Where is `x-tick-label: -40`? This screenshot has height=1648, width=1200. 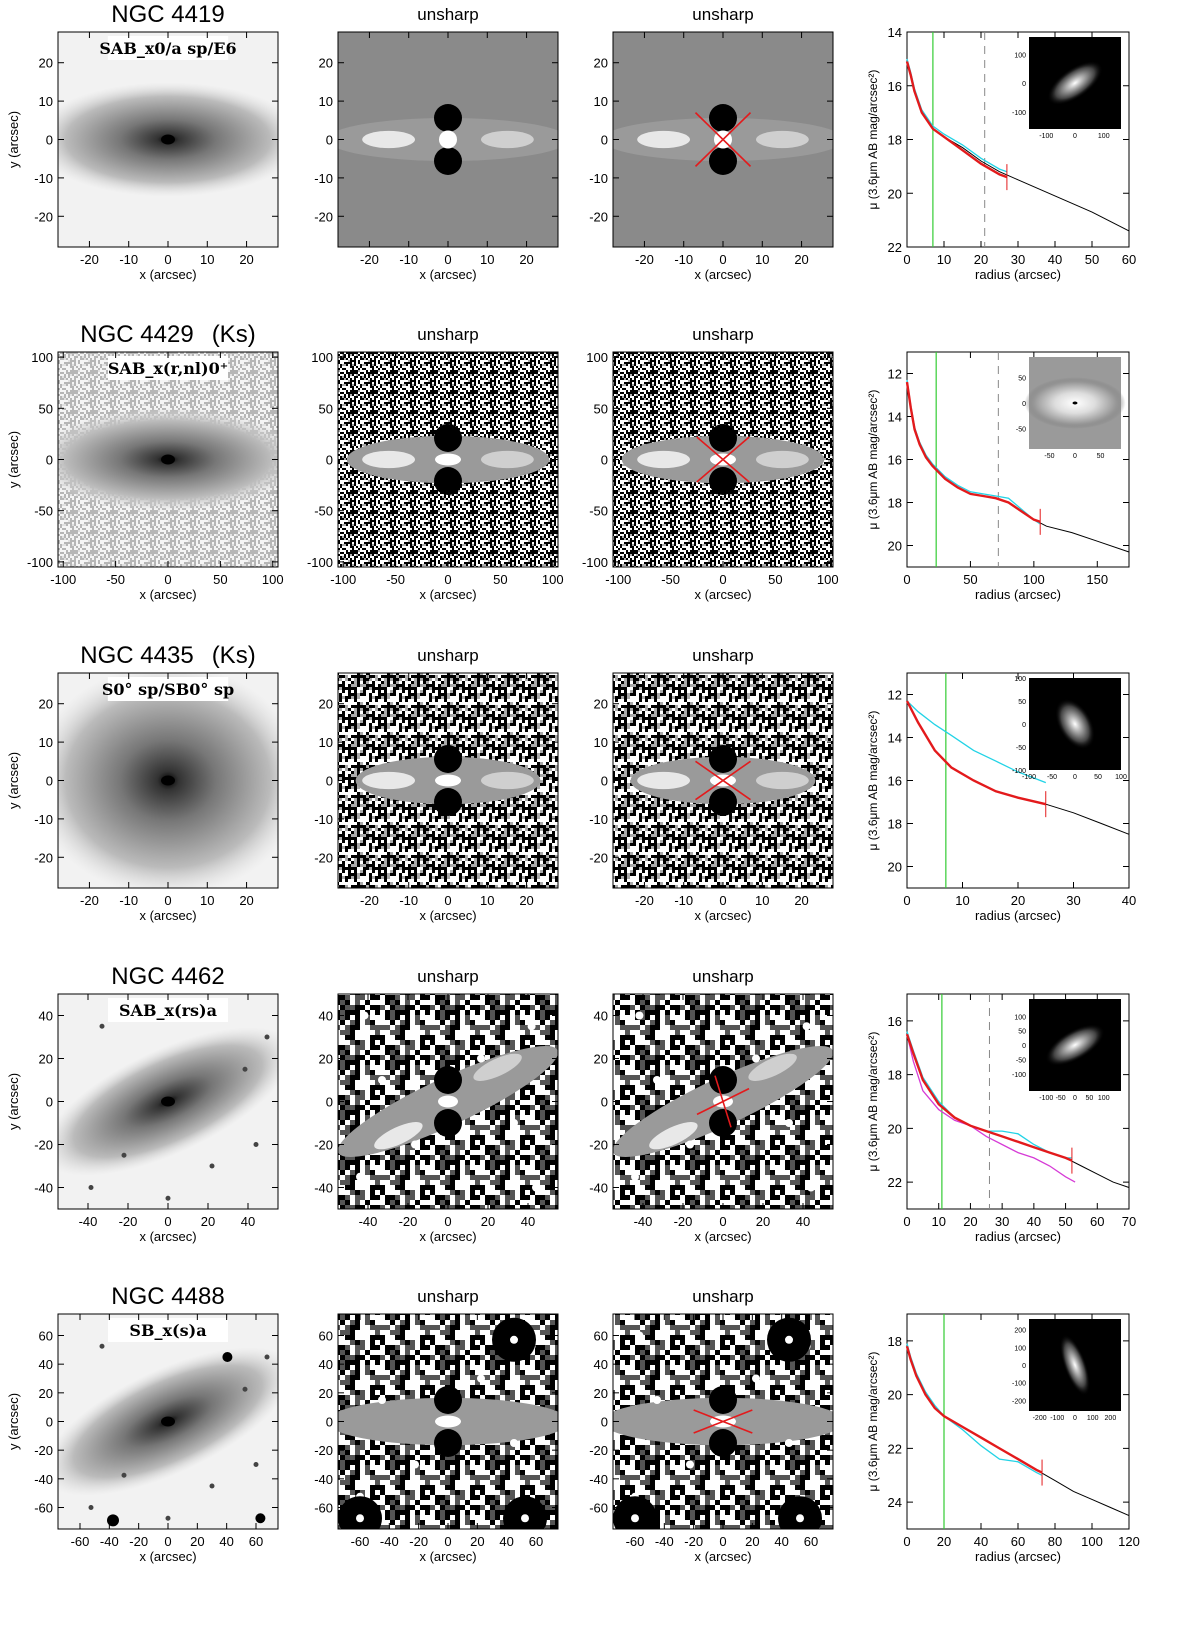 x-tick-label: -40 is located at coordinates (643, 1221).